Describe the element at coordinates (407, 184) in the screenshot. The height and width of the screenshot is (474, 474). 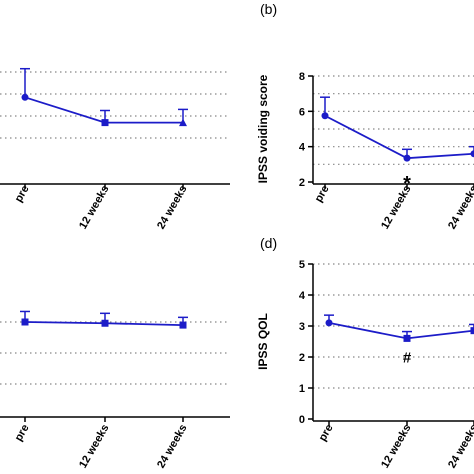
I see `panel-b-significance-marker: *` at that location.